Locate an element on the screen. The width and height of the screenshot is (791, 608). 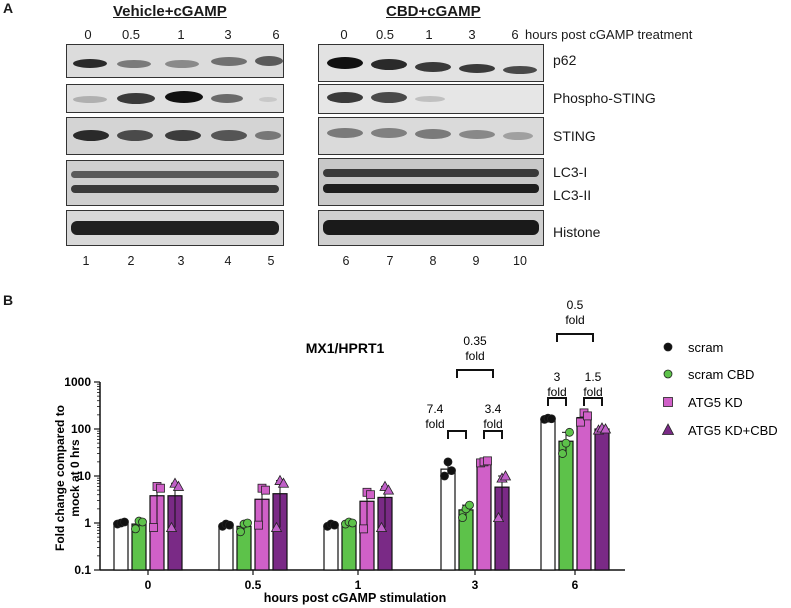
cbd-timepoint: 0.5 is located at coordinates (385, 34).